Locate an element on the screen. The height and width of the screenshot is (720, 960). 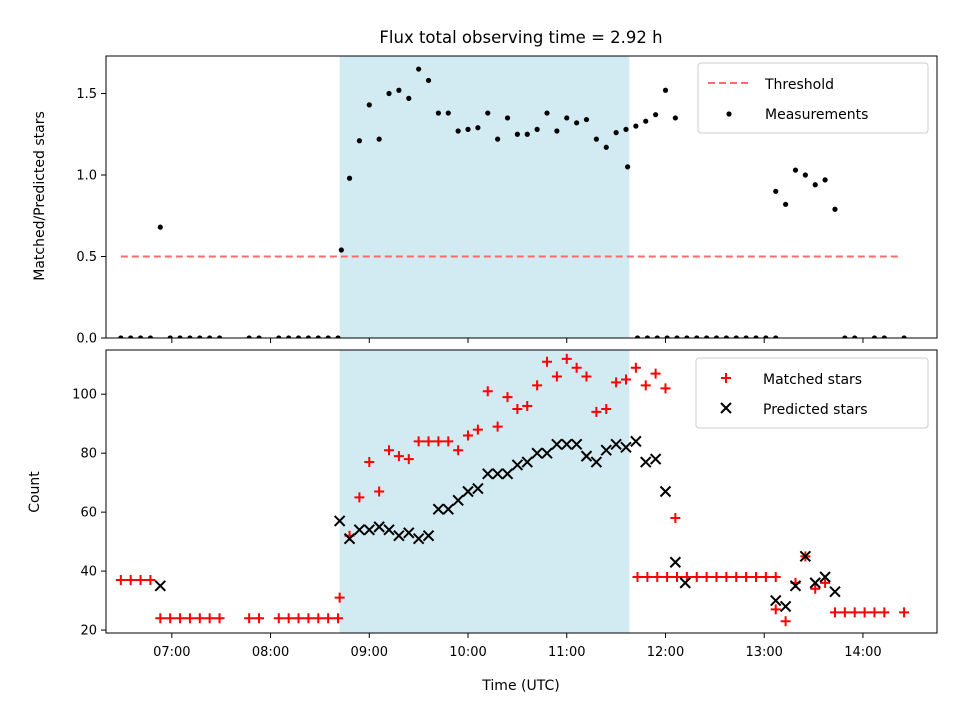
legend-box is located at coordinates (813, 98).